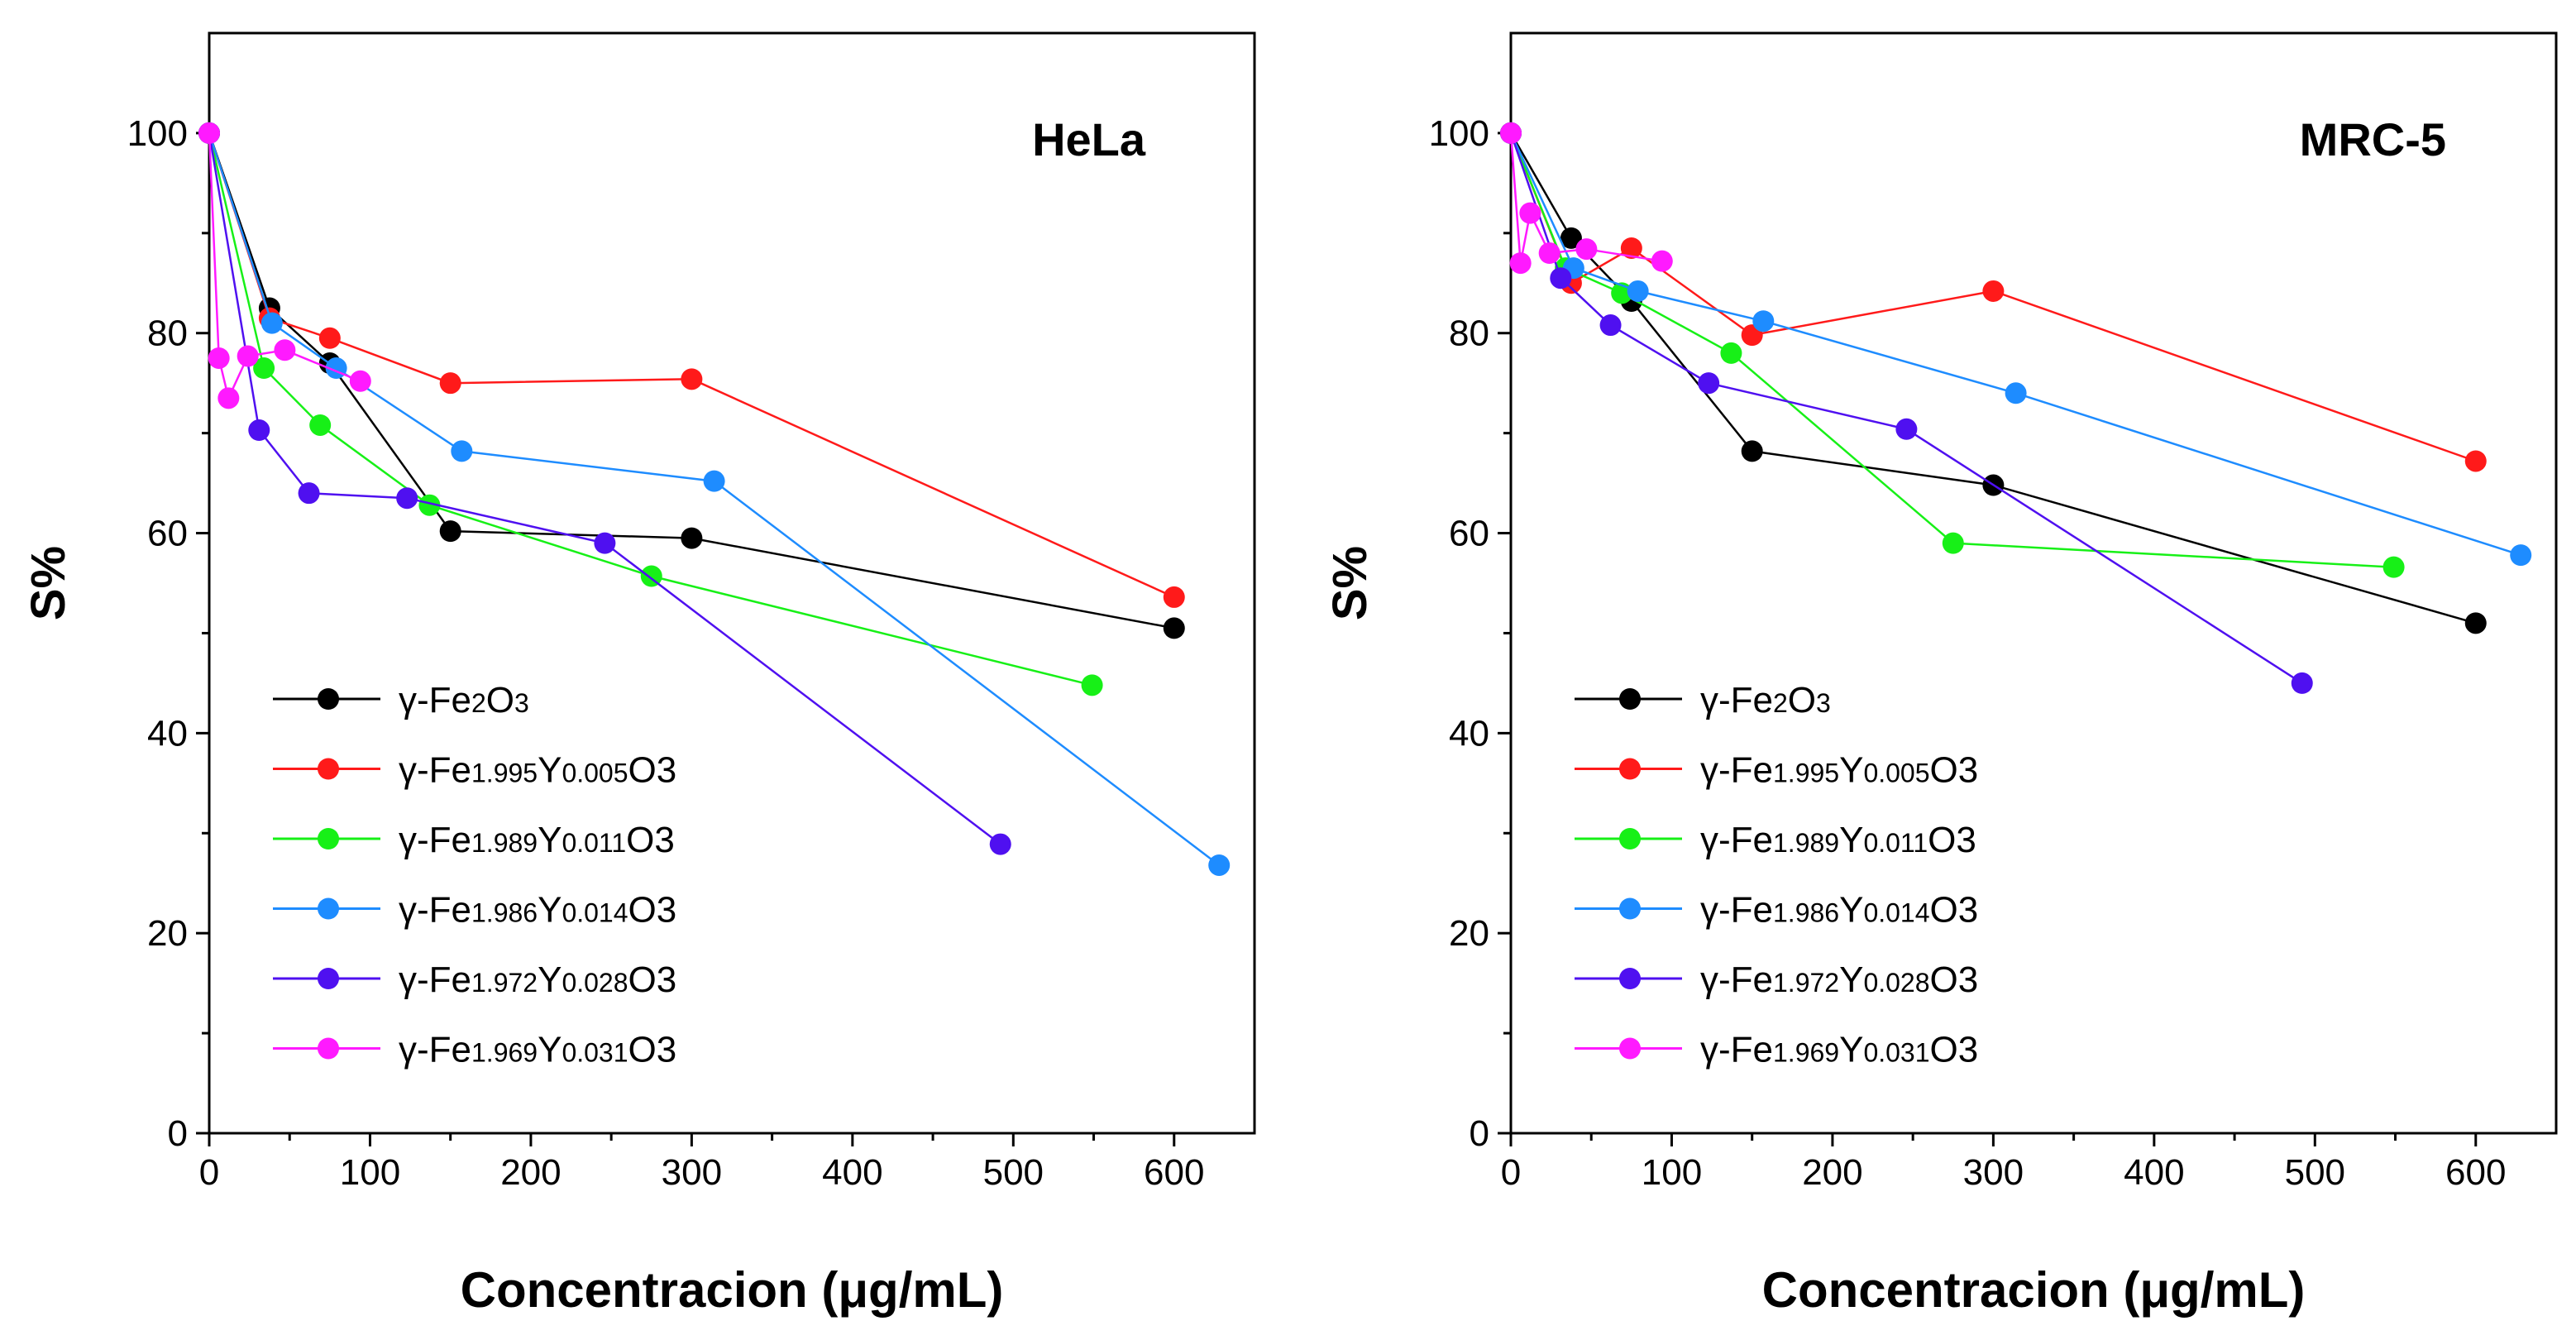 This screenshot has width=2576, height=1340. Describe the element at coordinates (209, 1172) in the screenshot. I see `x-tick-label: 0` at that location.